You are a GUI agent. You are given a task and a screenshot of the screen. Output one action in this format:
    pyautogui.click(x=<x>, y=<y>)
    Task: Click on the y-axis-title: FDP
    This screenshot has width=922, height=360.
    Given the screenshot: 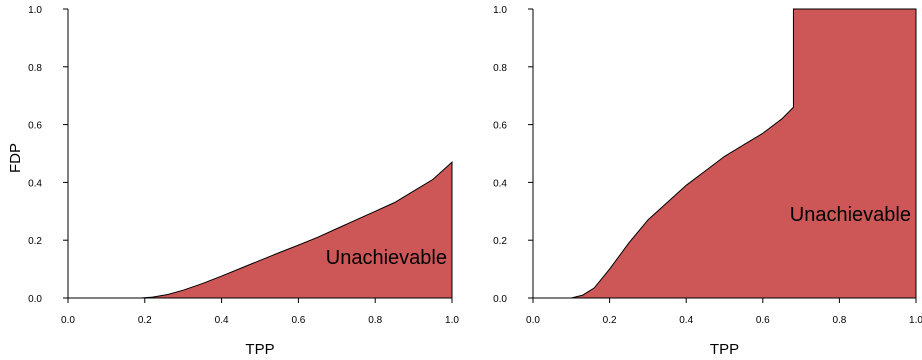 What is the action you would take?
    pyautogui.click(x=15, y=158)
    